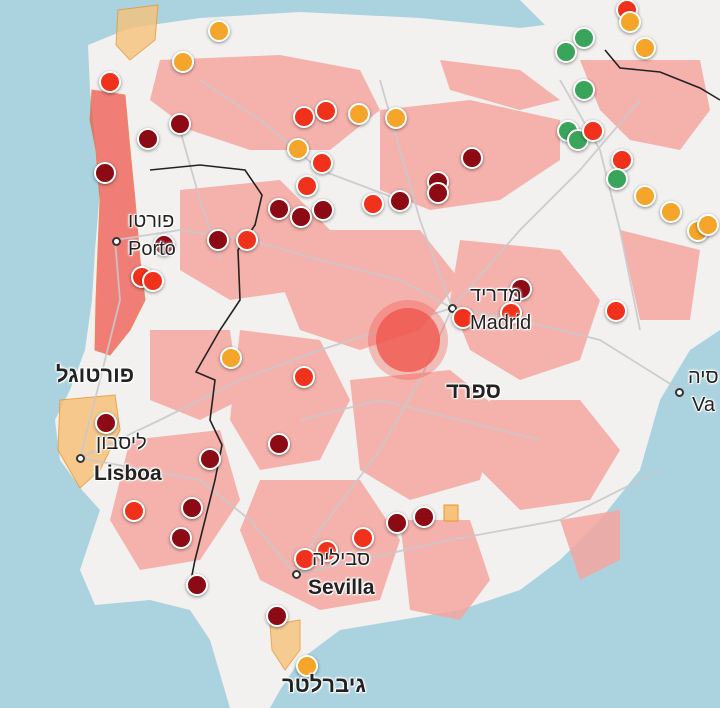 The width and height of the screenshot is (720, 708). I want to click on east-zone, so click(451, 513).